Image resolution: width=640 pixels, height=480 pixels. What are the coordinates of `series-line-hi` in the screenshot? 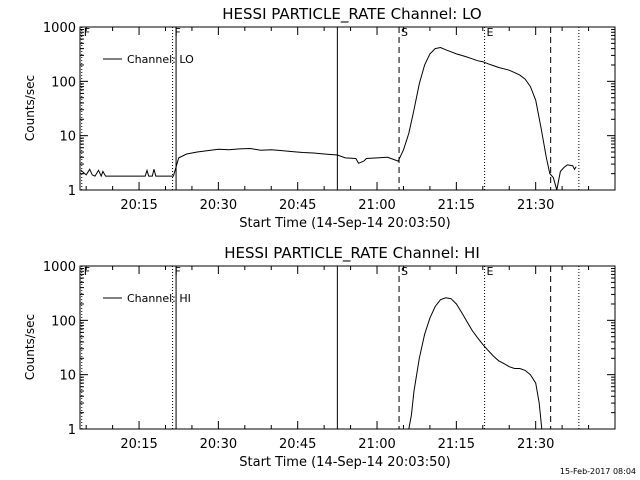 It's located at (475, 363).